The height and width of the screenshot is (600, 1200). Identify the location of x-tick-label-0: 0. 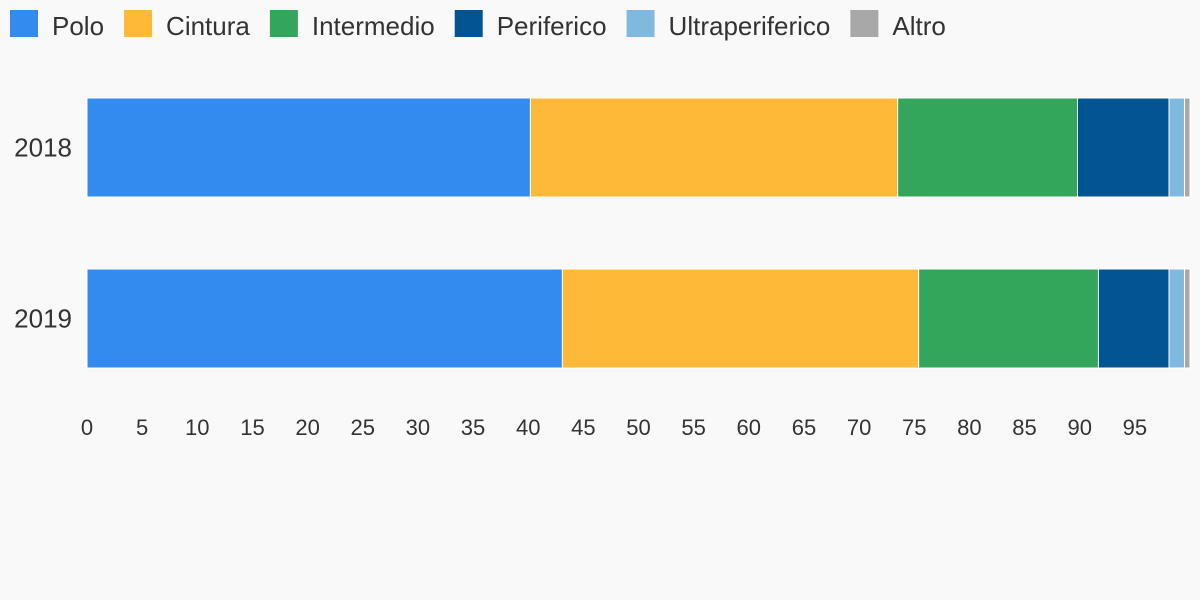
(87, 427).